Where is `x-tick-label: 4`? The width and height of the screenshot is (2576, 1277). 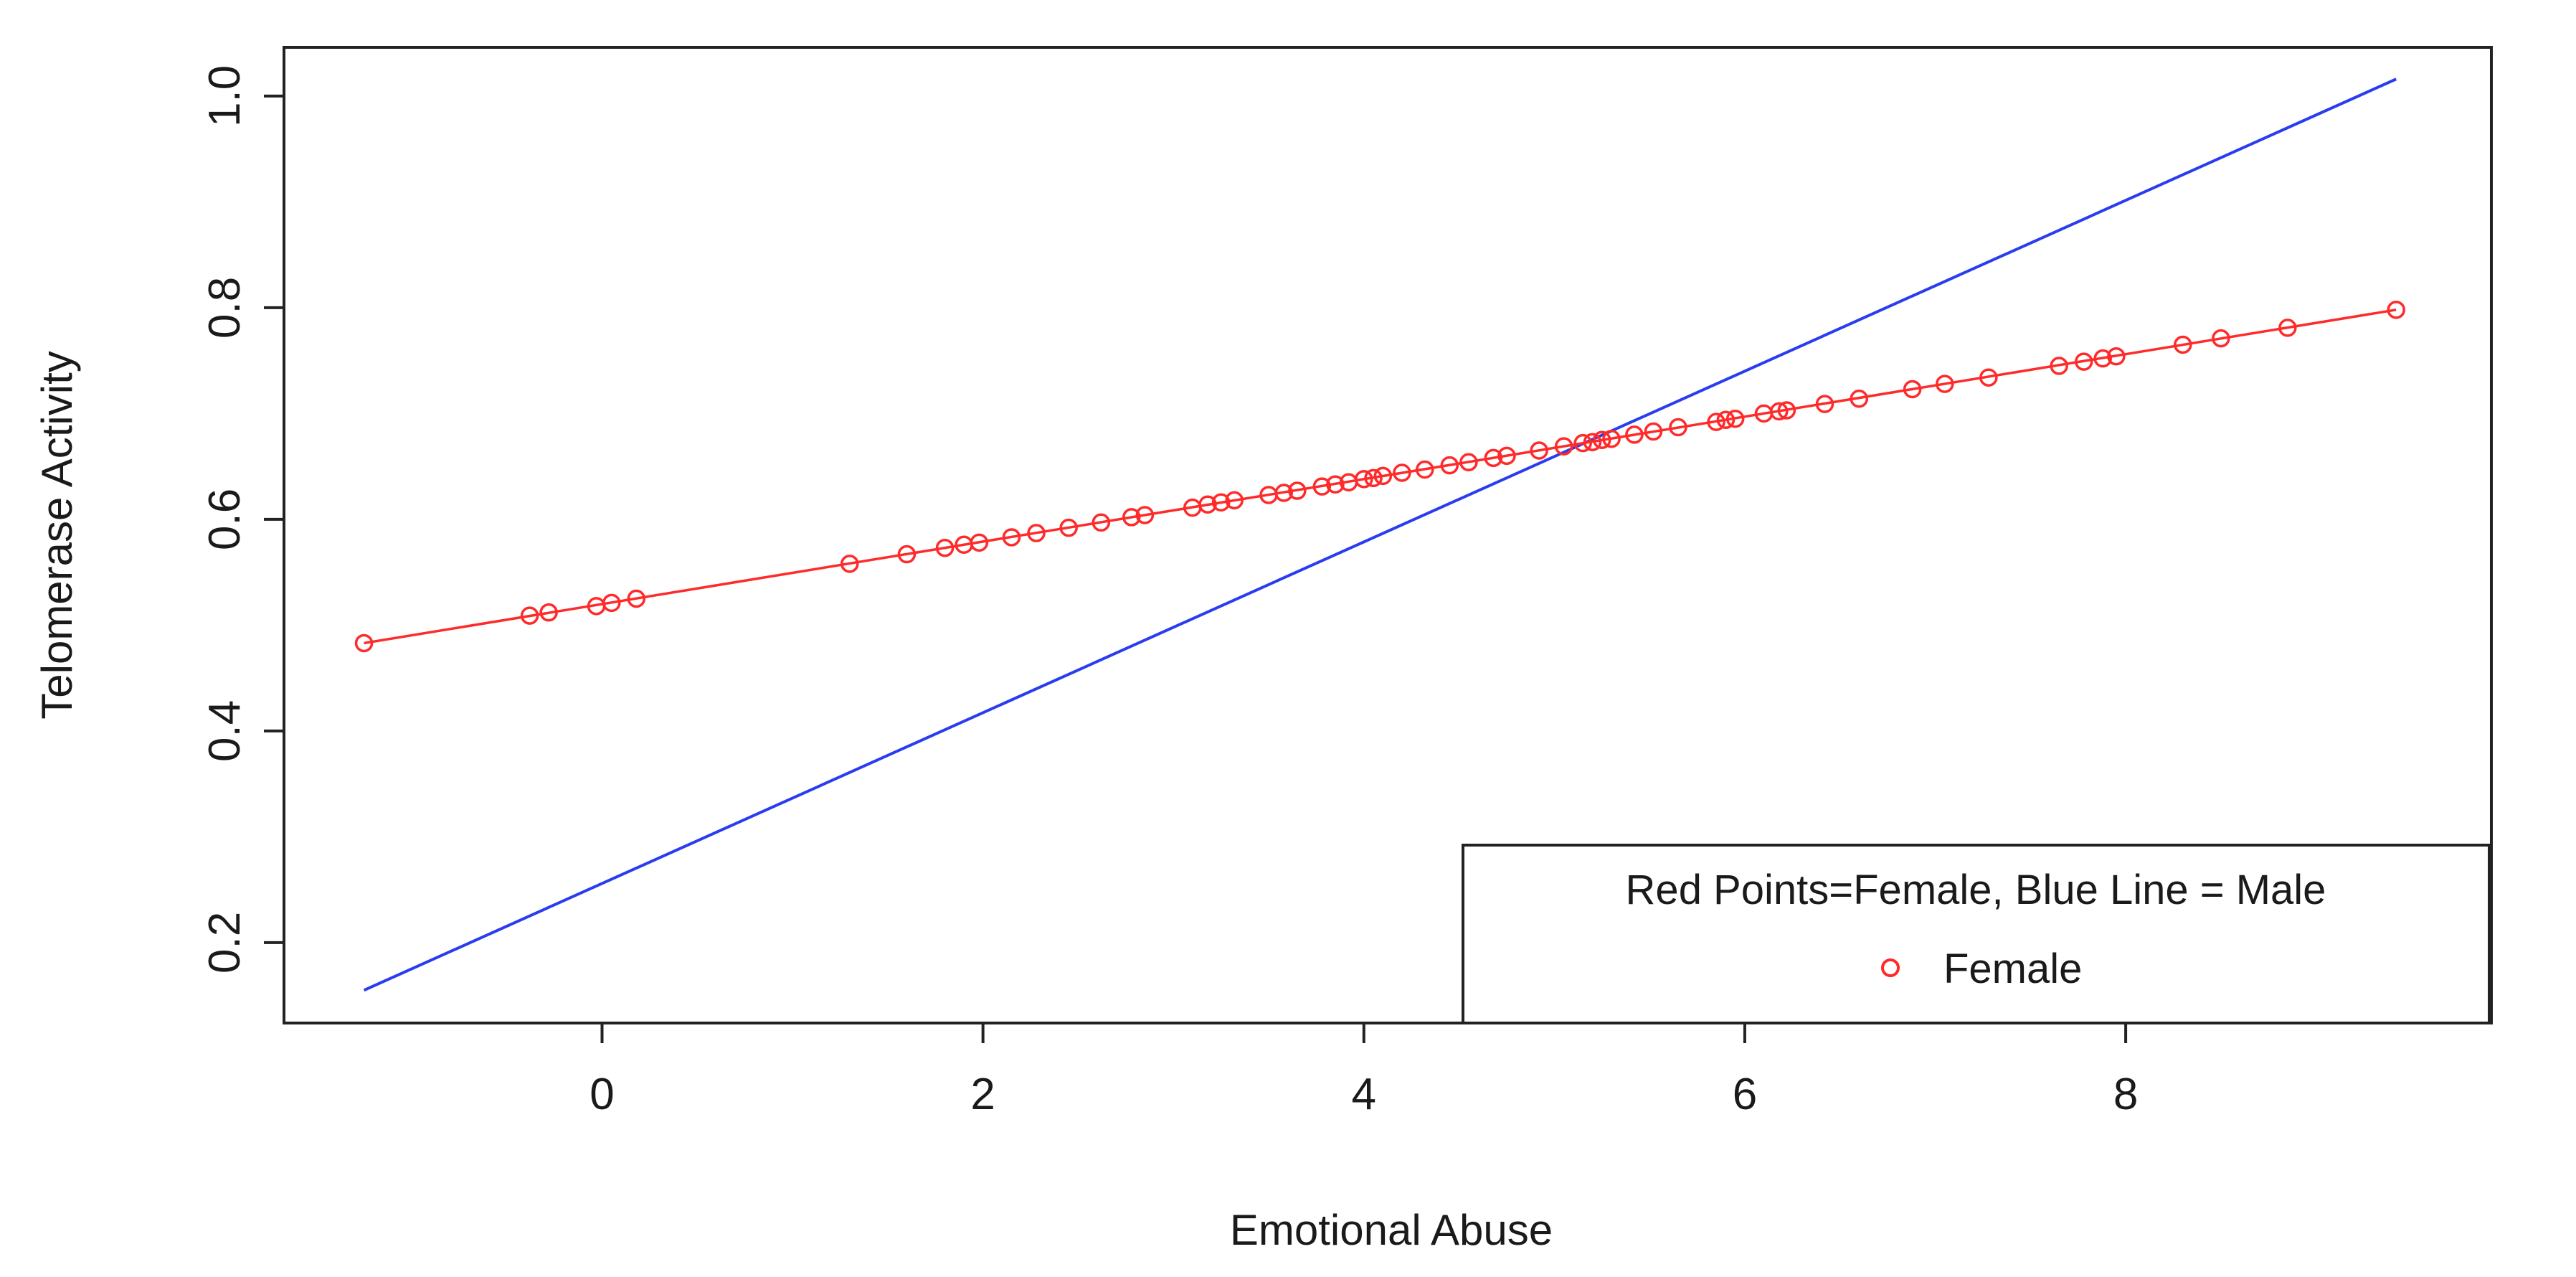 x-tick-label: 4 is located at coordinates (1364, 1094).